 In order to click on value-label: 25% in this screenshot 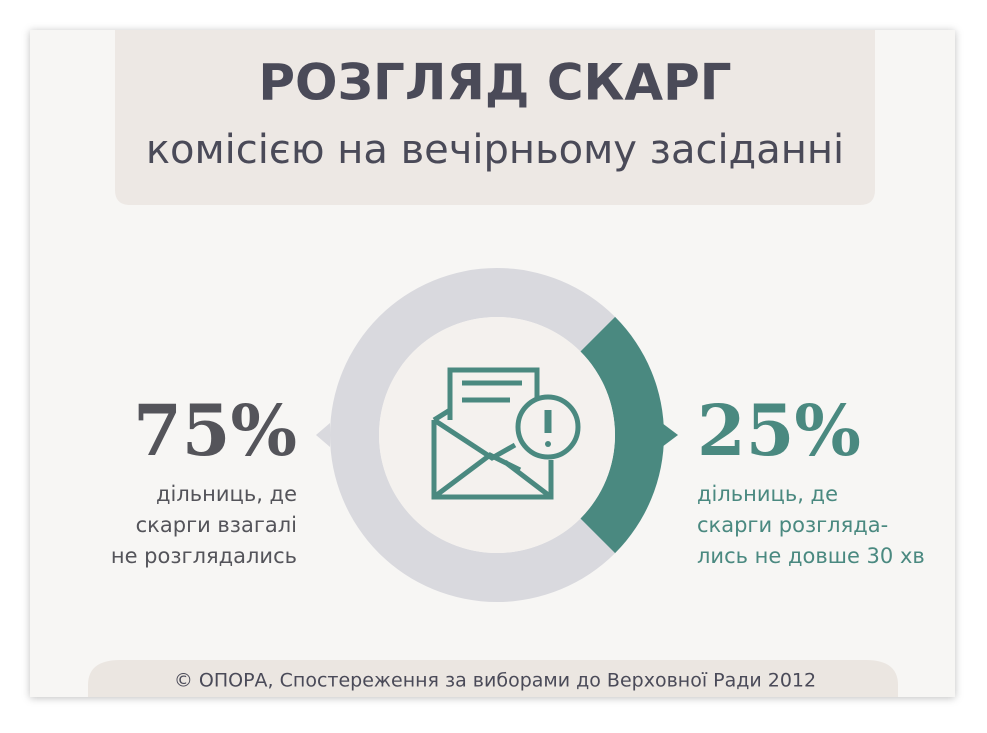, I will do `click(779, 430)`.